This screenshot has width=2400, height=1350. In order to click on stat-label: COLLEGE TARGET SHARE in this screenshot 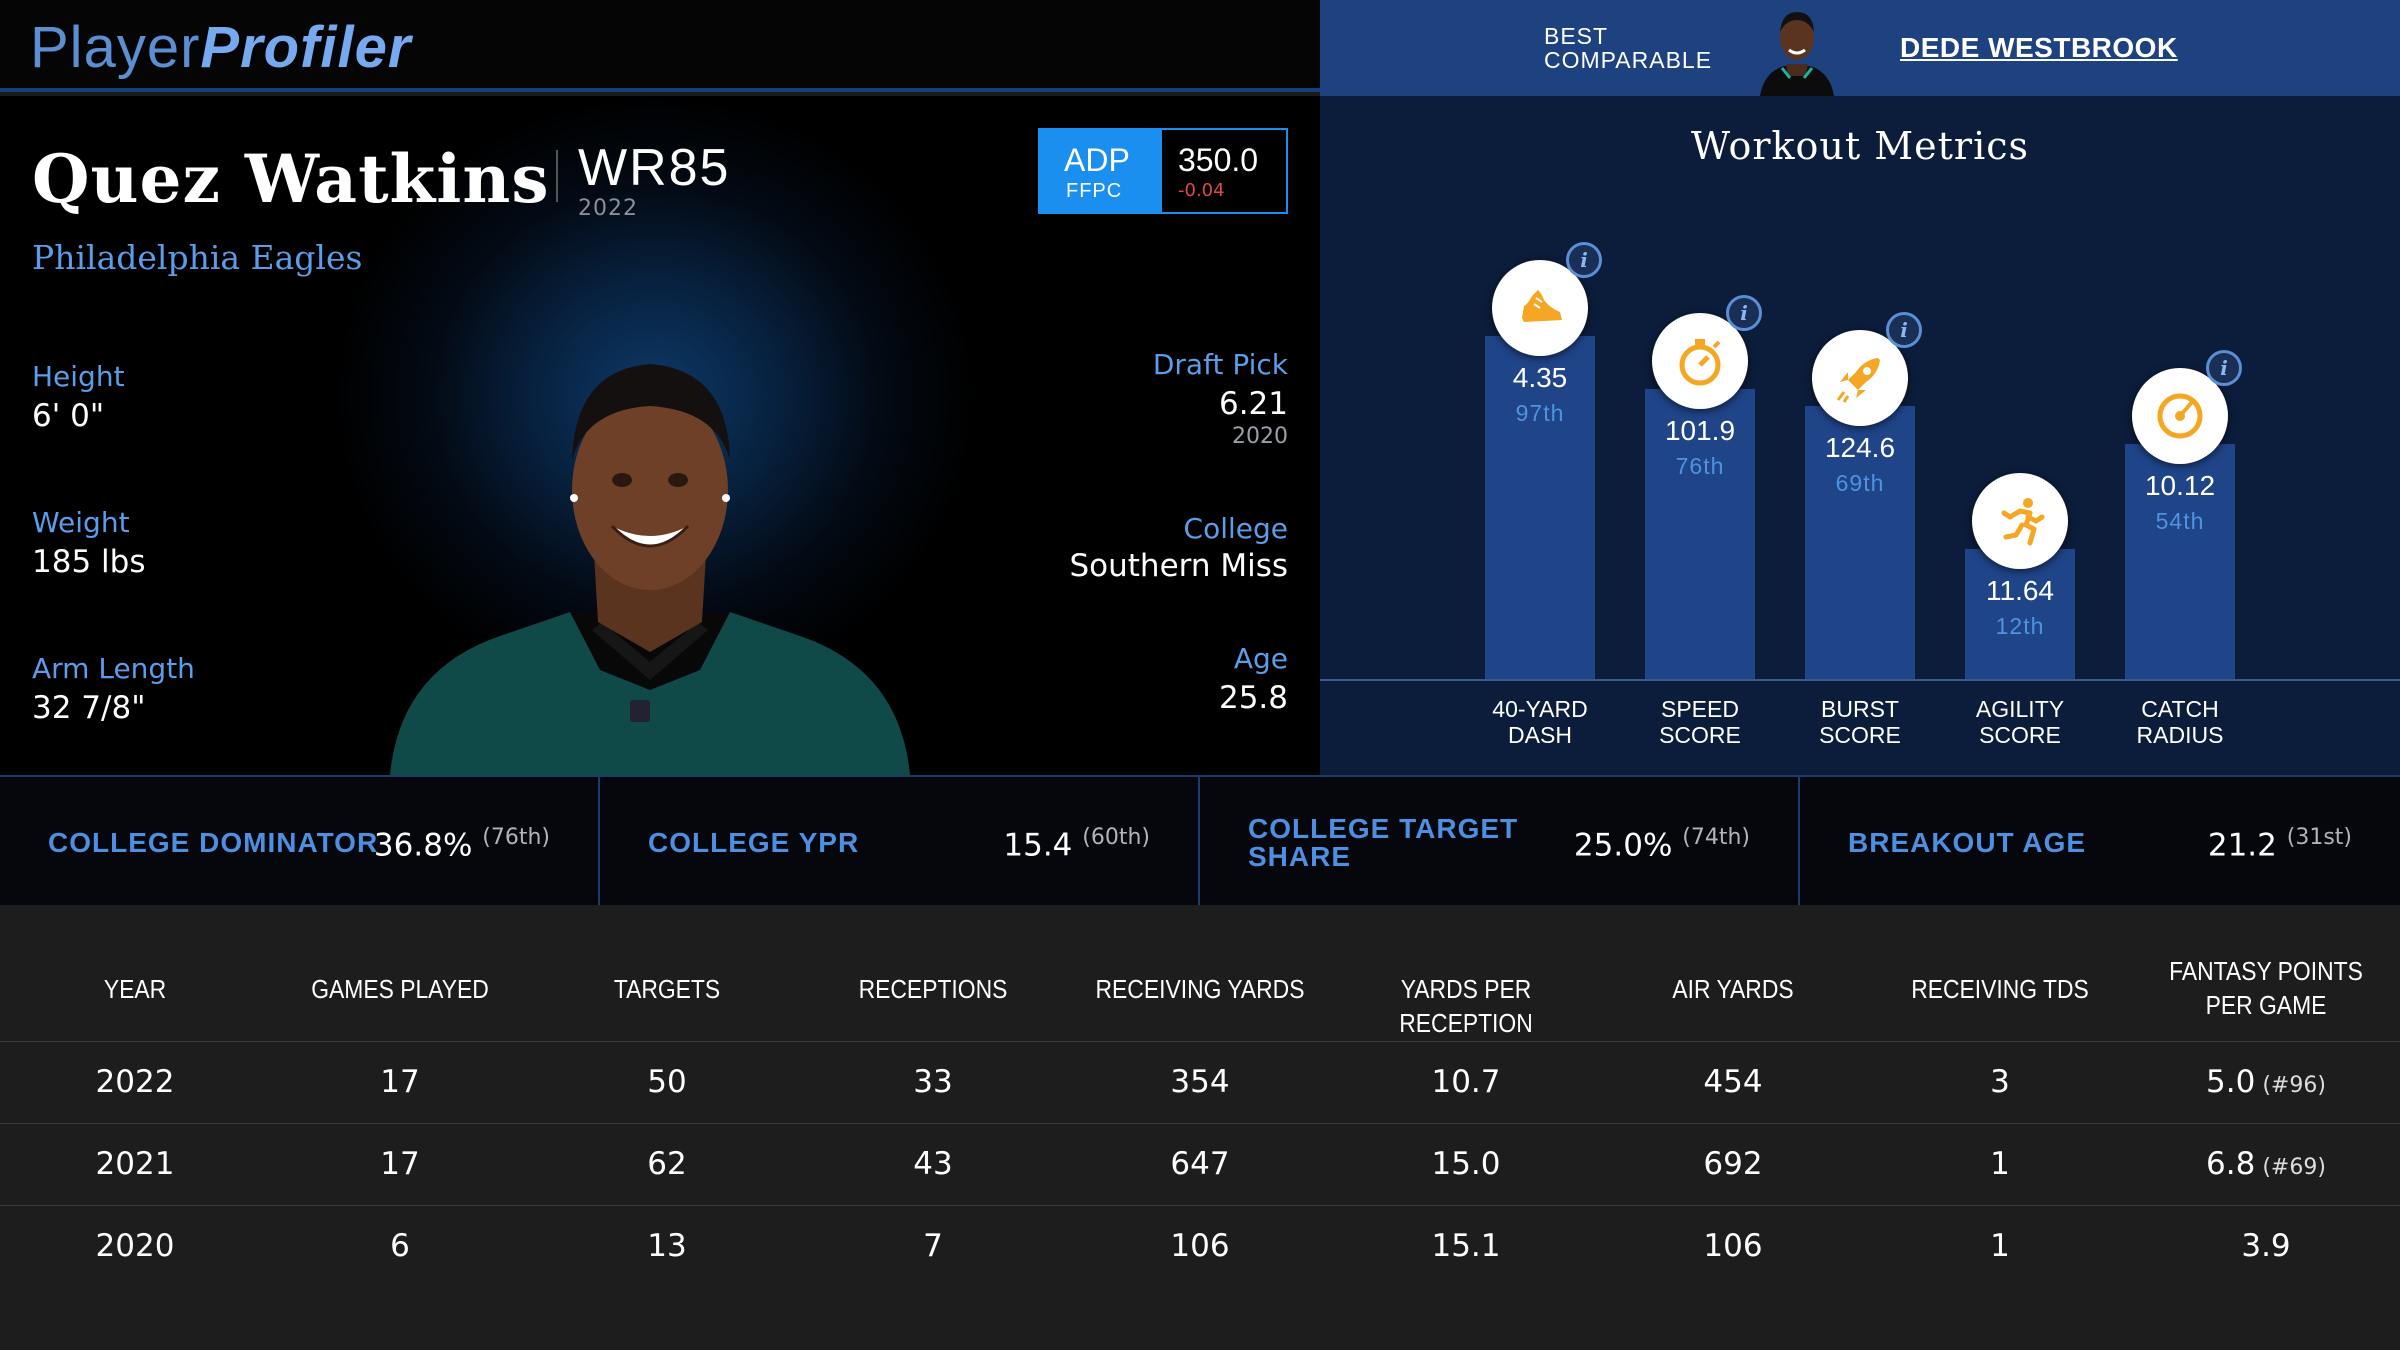, I will do `click(1383, 843)`.